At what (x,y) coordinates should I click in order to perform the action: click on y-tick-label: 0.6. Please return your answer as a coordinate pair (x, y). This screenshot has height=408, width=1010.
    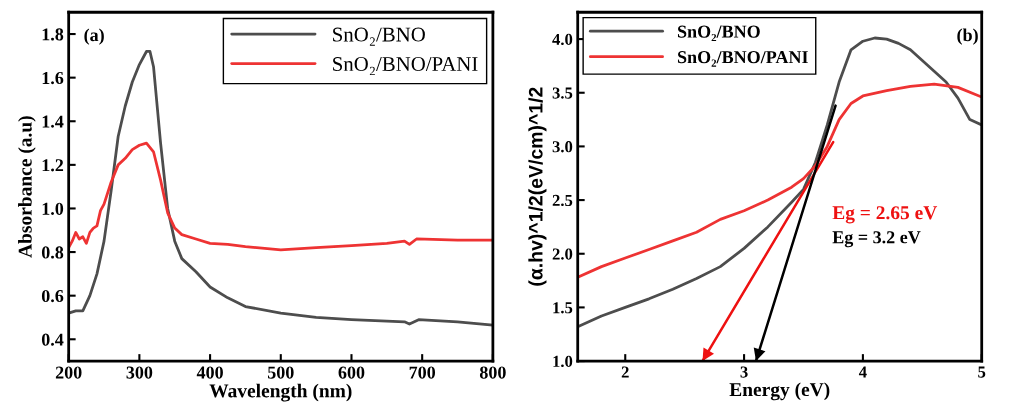
    Looking at the image, I should click on (52, 296).